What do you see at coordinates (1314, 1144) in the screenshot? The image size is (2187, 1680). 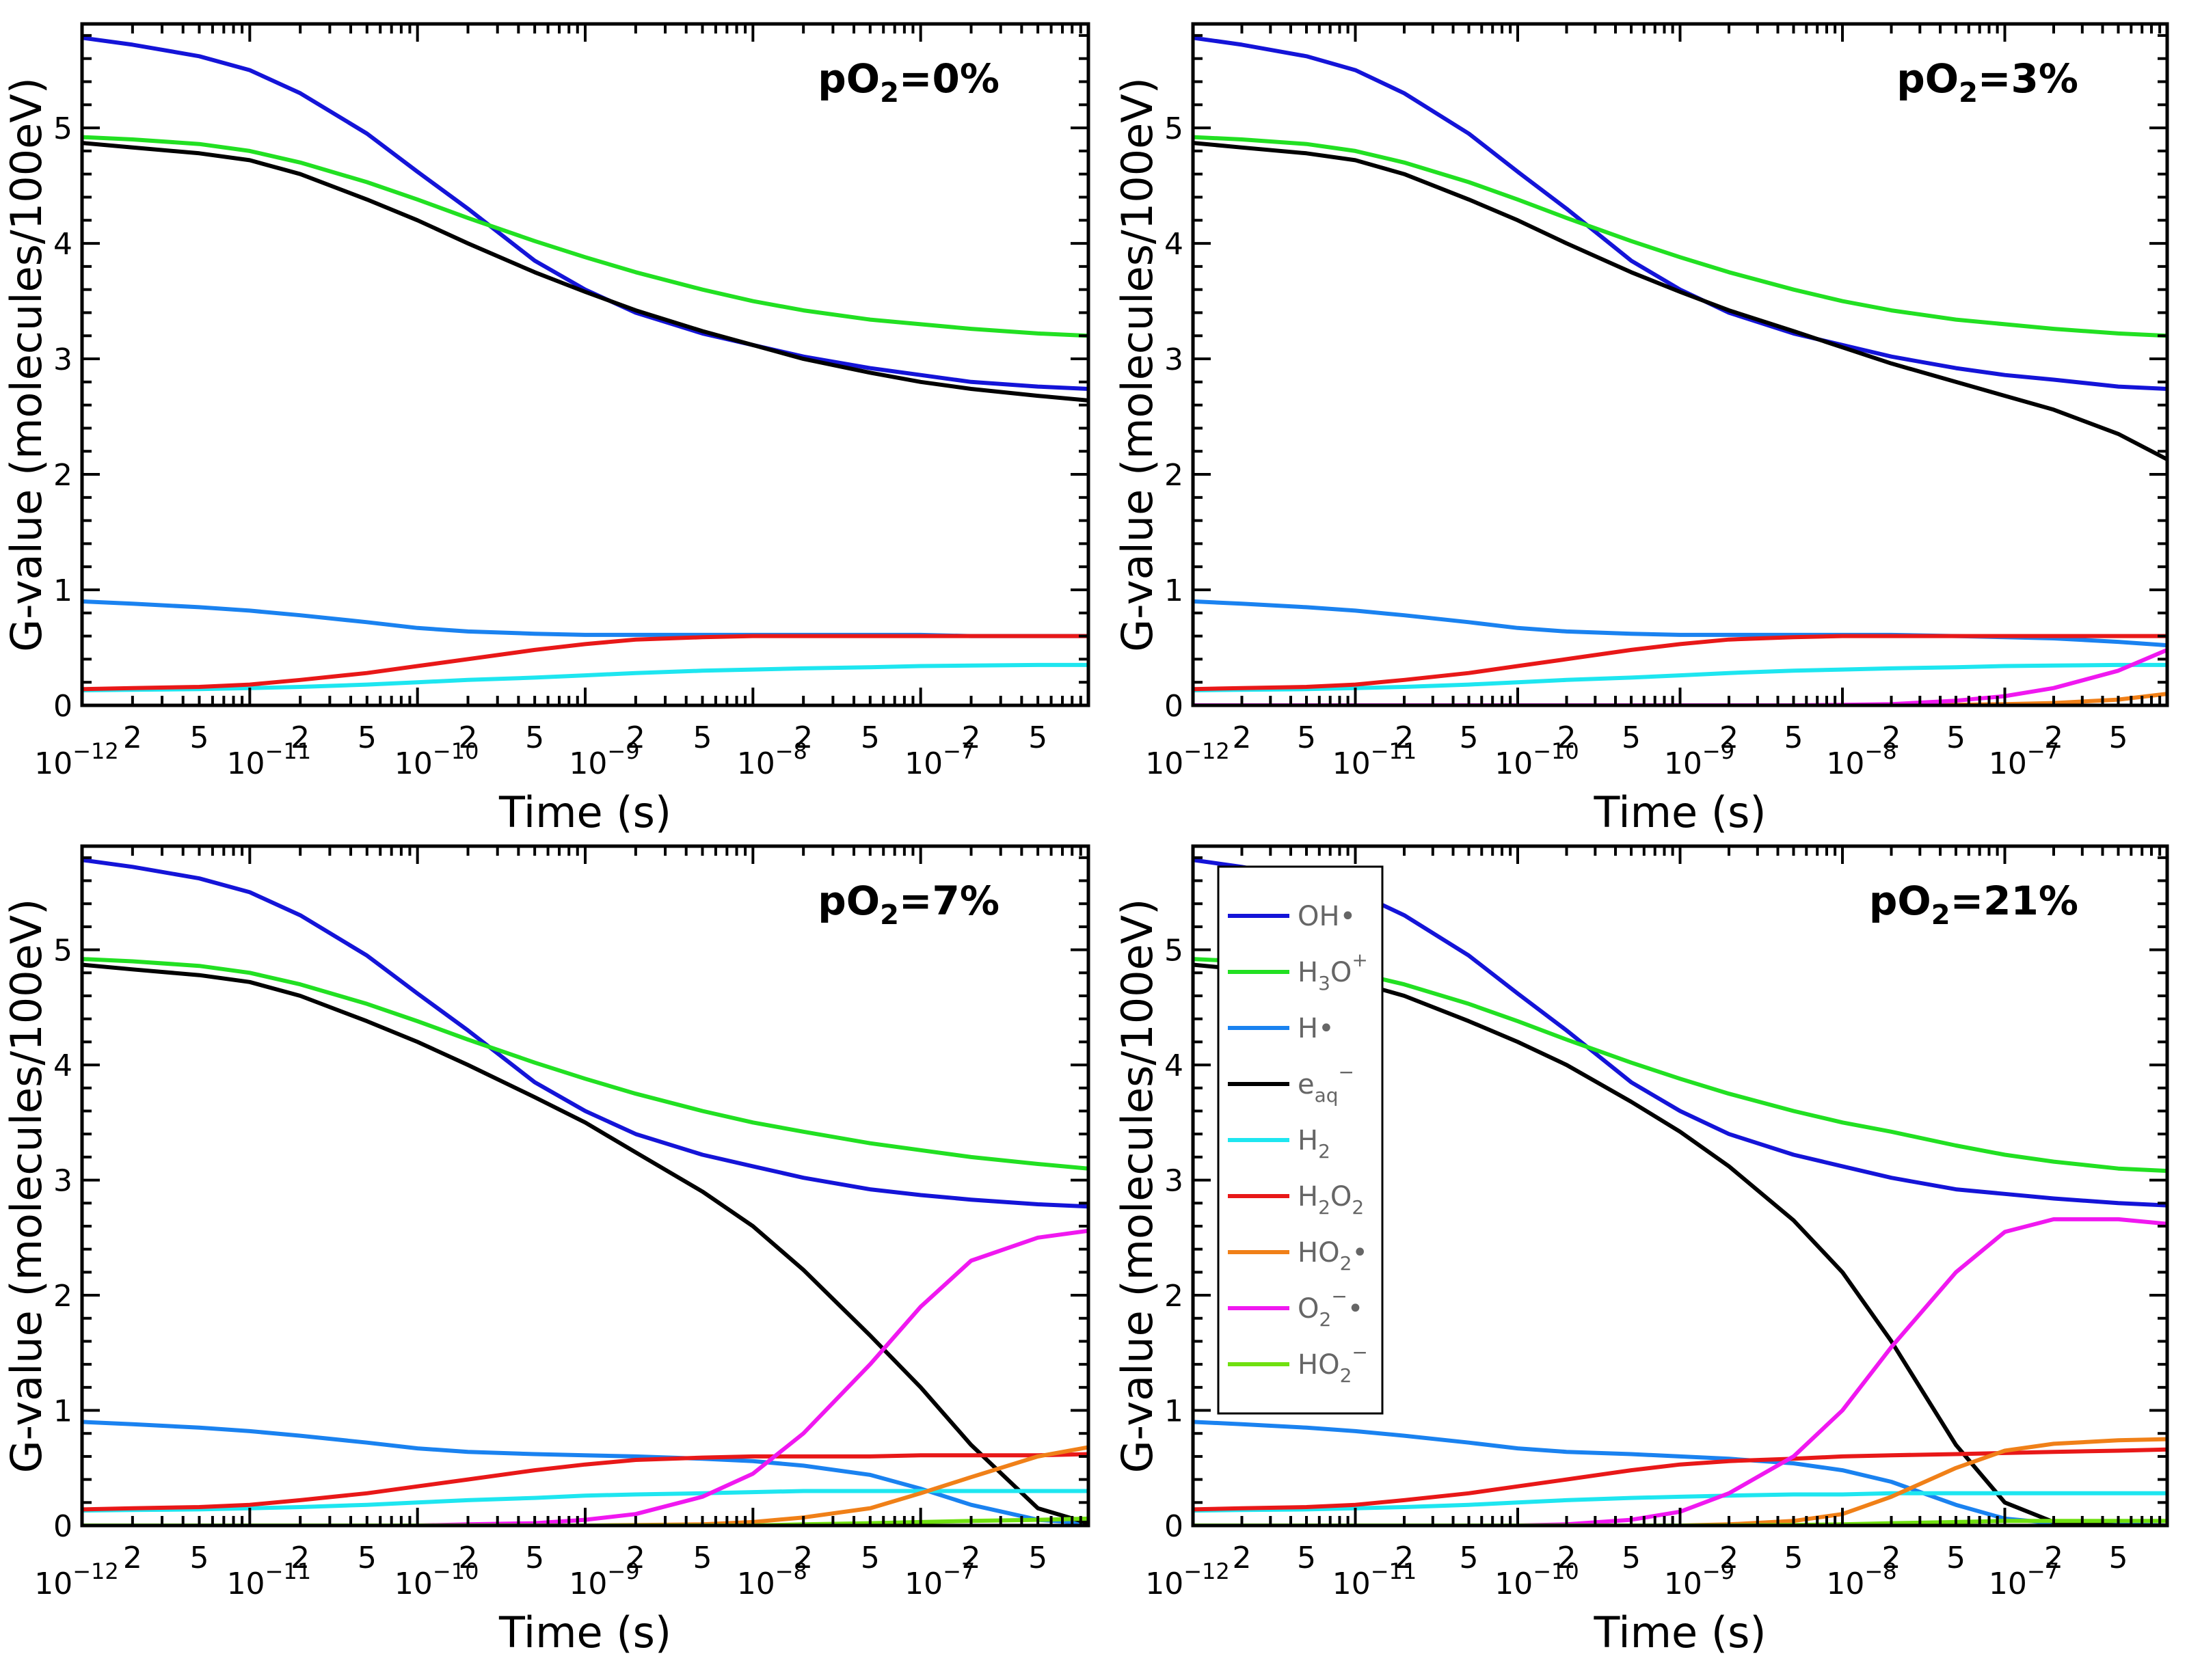 I see `legend-label: H2` at bounding box center [1314, 1144].